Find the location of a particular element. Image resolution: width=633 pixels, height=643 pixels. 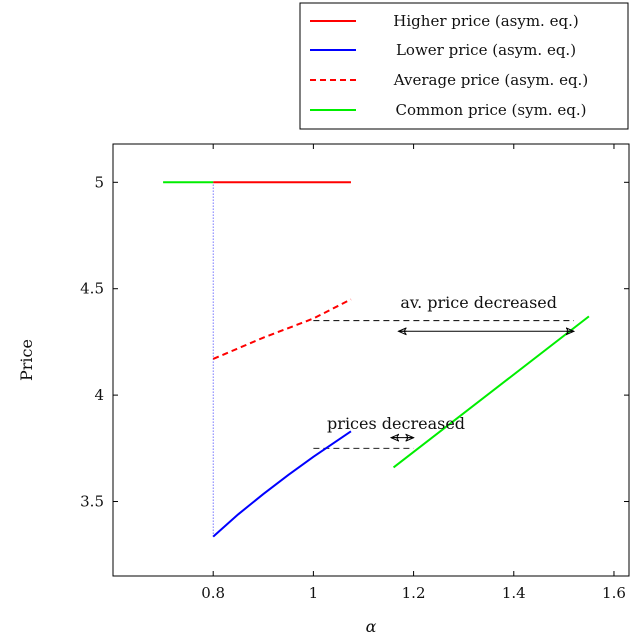

legend-box is located at coordinates (464, 66).